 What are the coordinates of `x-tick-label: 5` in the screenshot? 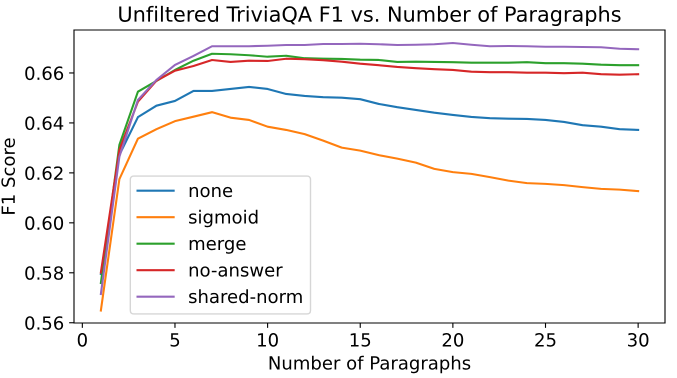 It's located at (175, 340).